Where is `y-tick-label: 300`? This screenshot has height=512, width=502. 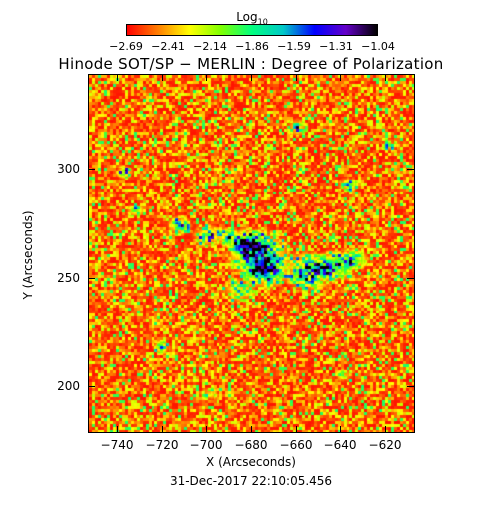
y-tick-label: 300 is located at coordinates (68, 169).